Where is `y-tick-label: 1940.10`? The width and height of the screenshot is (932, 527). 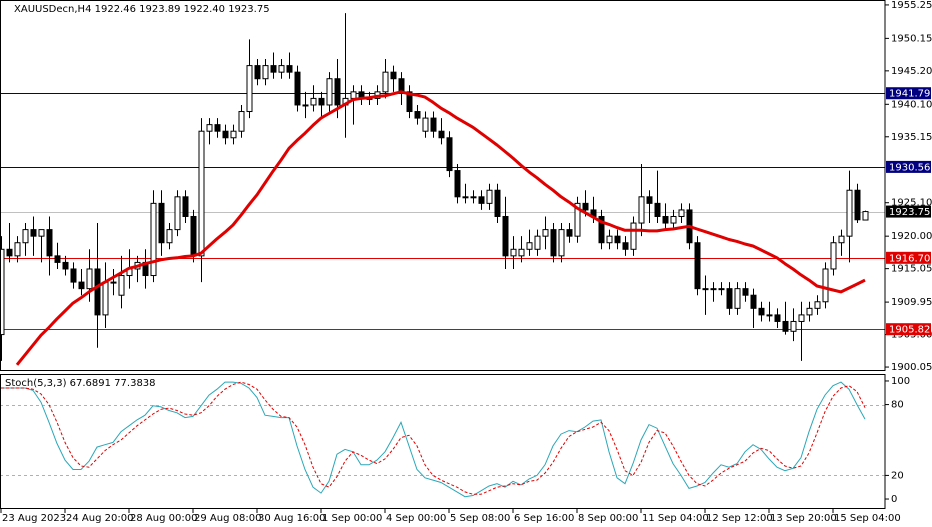
y-tick-label: 1940.10 is located at coordinates (911, 104).